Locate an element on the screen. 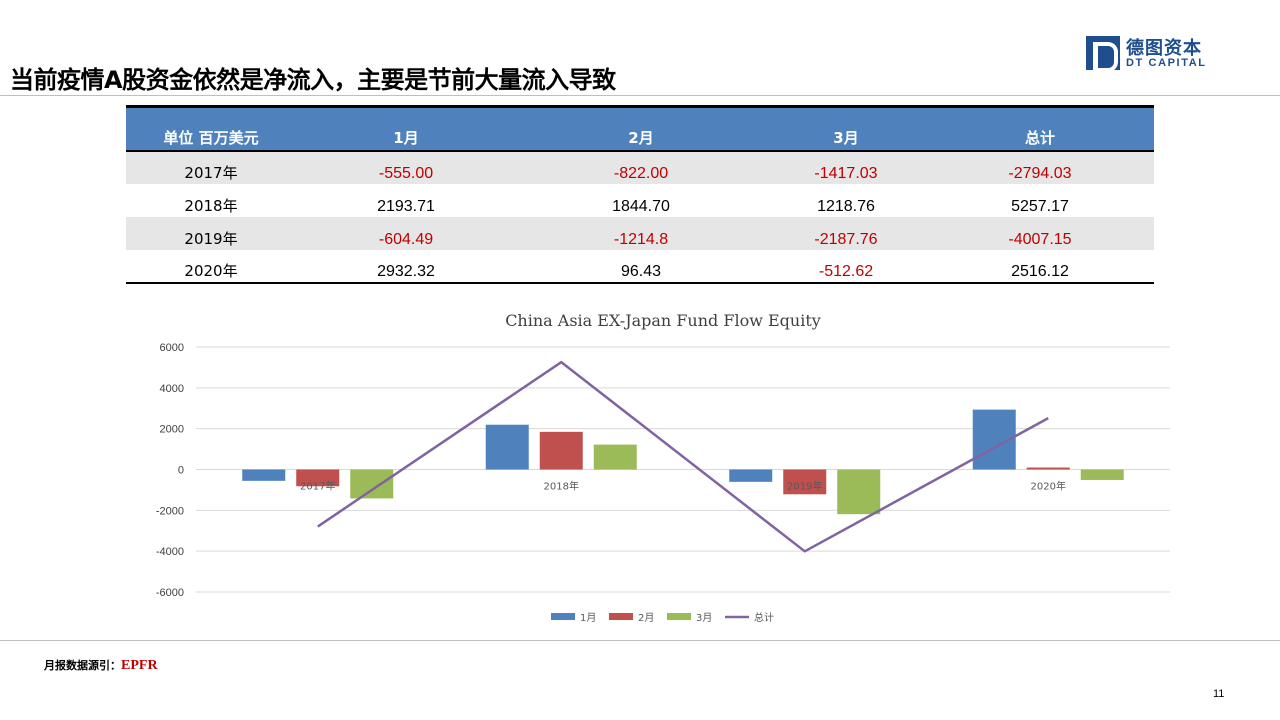 The image size is (1280, 720). logo-english-name: DT CAPITAL is located at coordinates (1166, 63).